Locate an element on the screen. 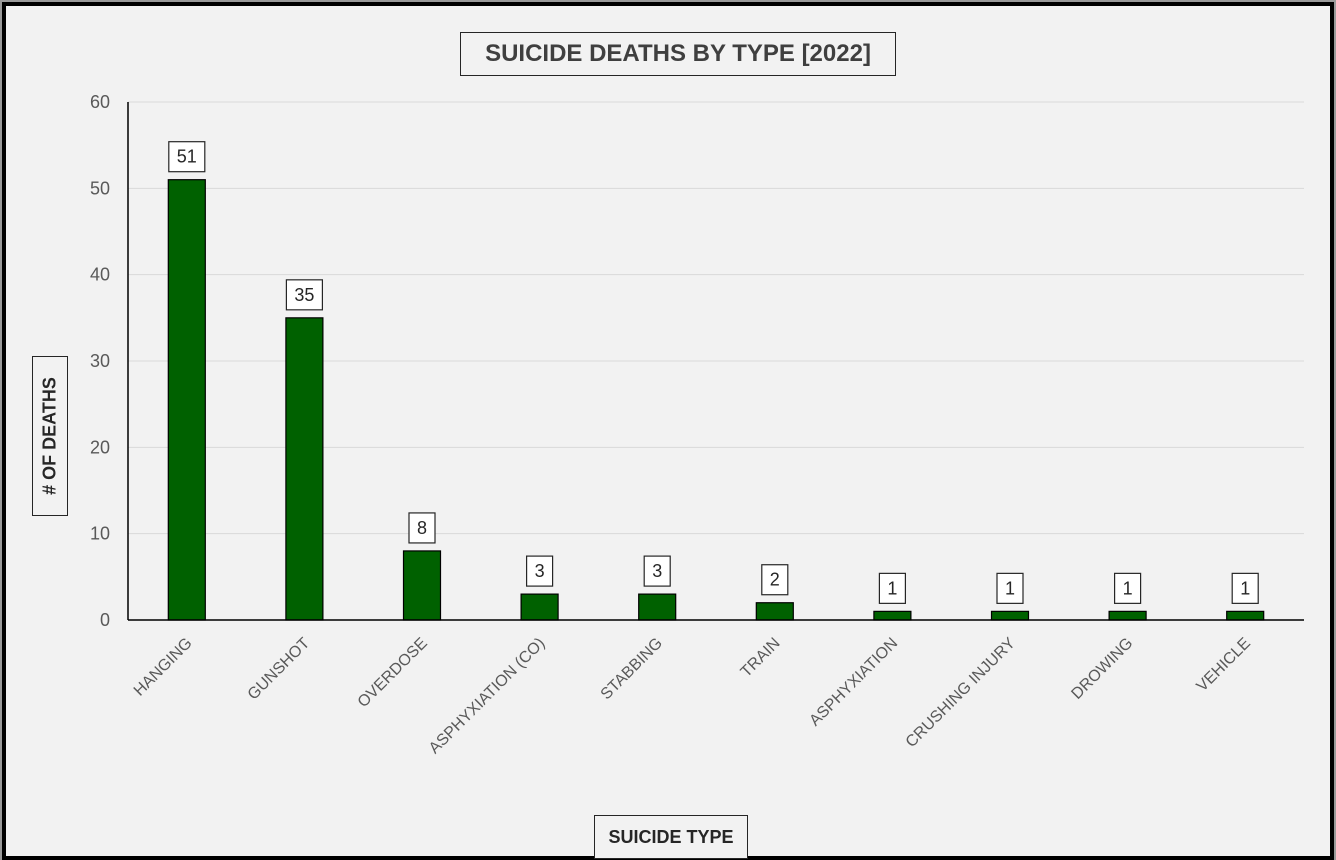  y-tick-label: 40 is located at coordinates (100, 275).